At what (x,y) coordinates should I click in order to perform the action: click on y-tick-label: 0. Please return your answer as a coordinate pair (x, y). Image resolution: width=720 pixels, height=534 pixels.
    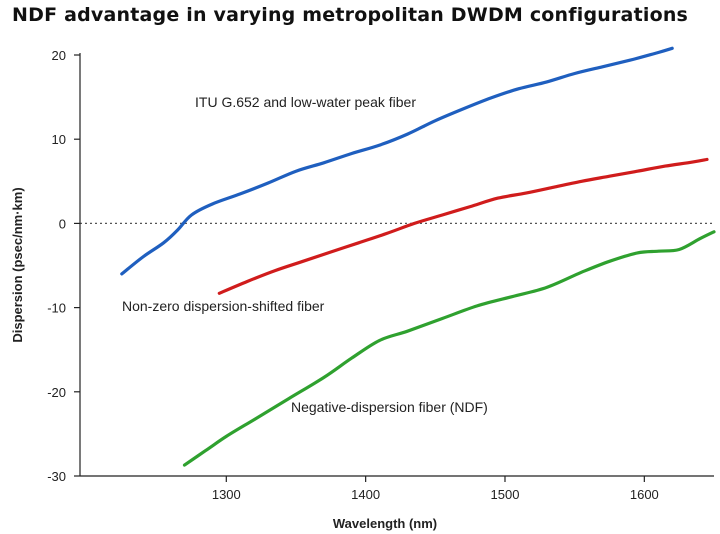
    Looking at the image, I should click on (62, 223).